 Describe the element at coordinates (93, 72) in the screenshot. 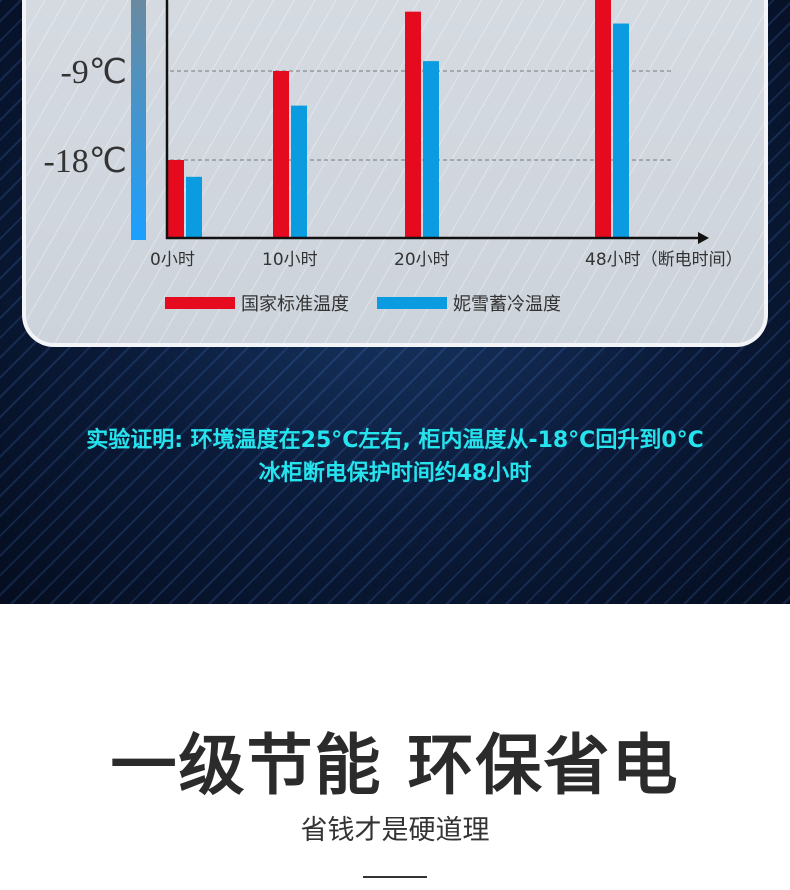

I see `y-tick-label: -9℃` at that location.